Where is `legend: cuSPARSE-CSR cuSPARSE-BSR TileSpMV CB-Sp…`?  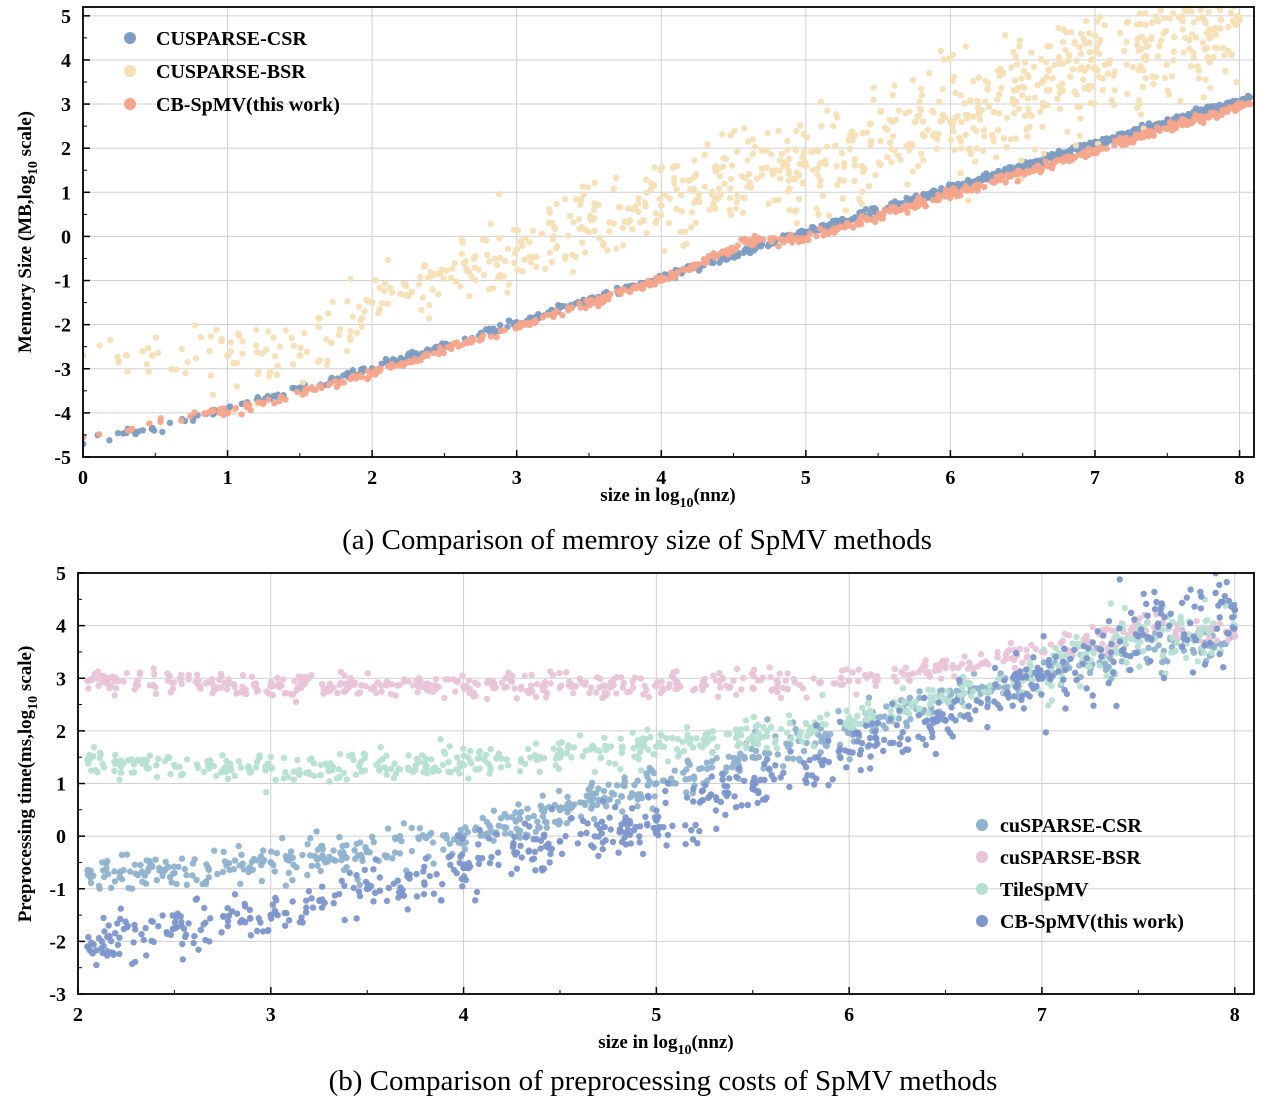
legend: cuSPARSE-CSR cuSPARSE-BSR TileSpMV CB-Sp… is located at coordinates (1080, 874).